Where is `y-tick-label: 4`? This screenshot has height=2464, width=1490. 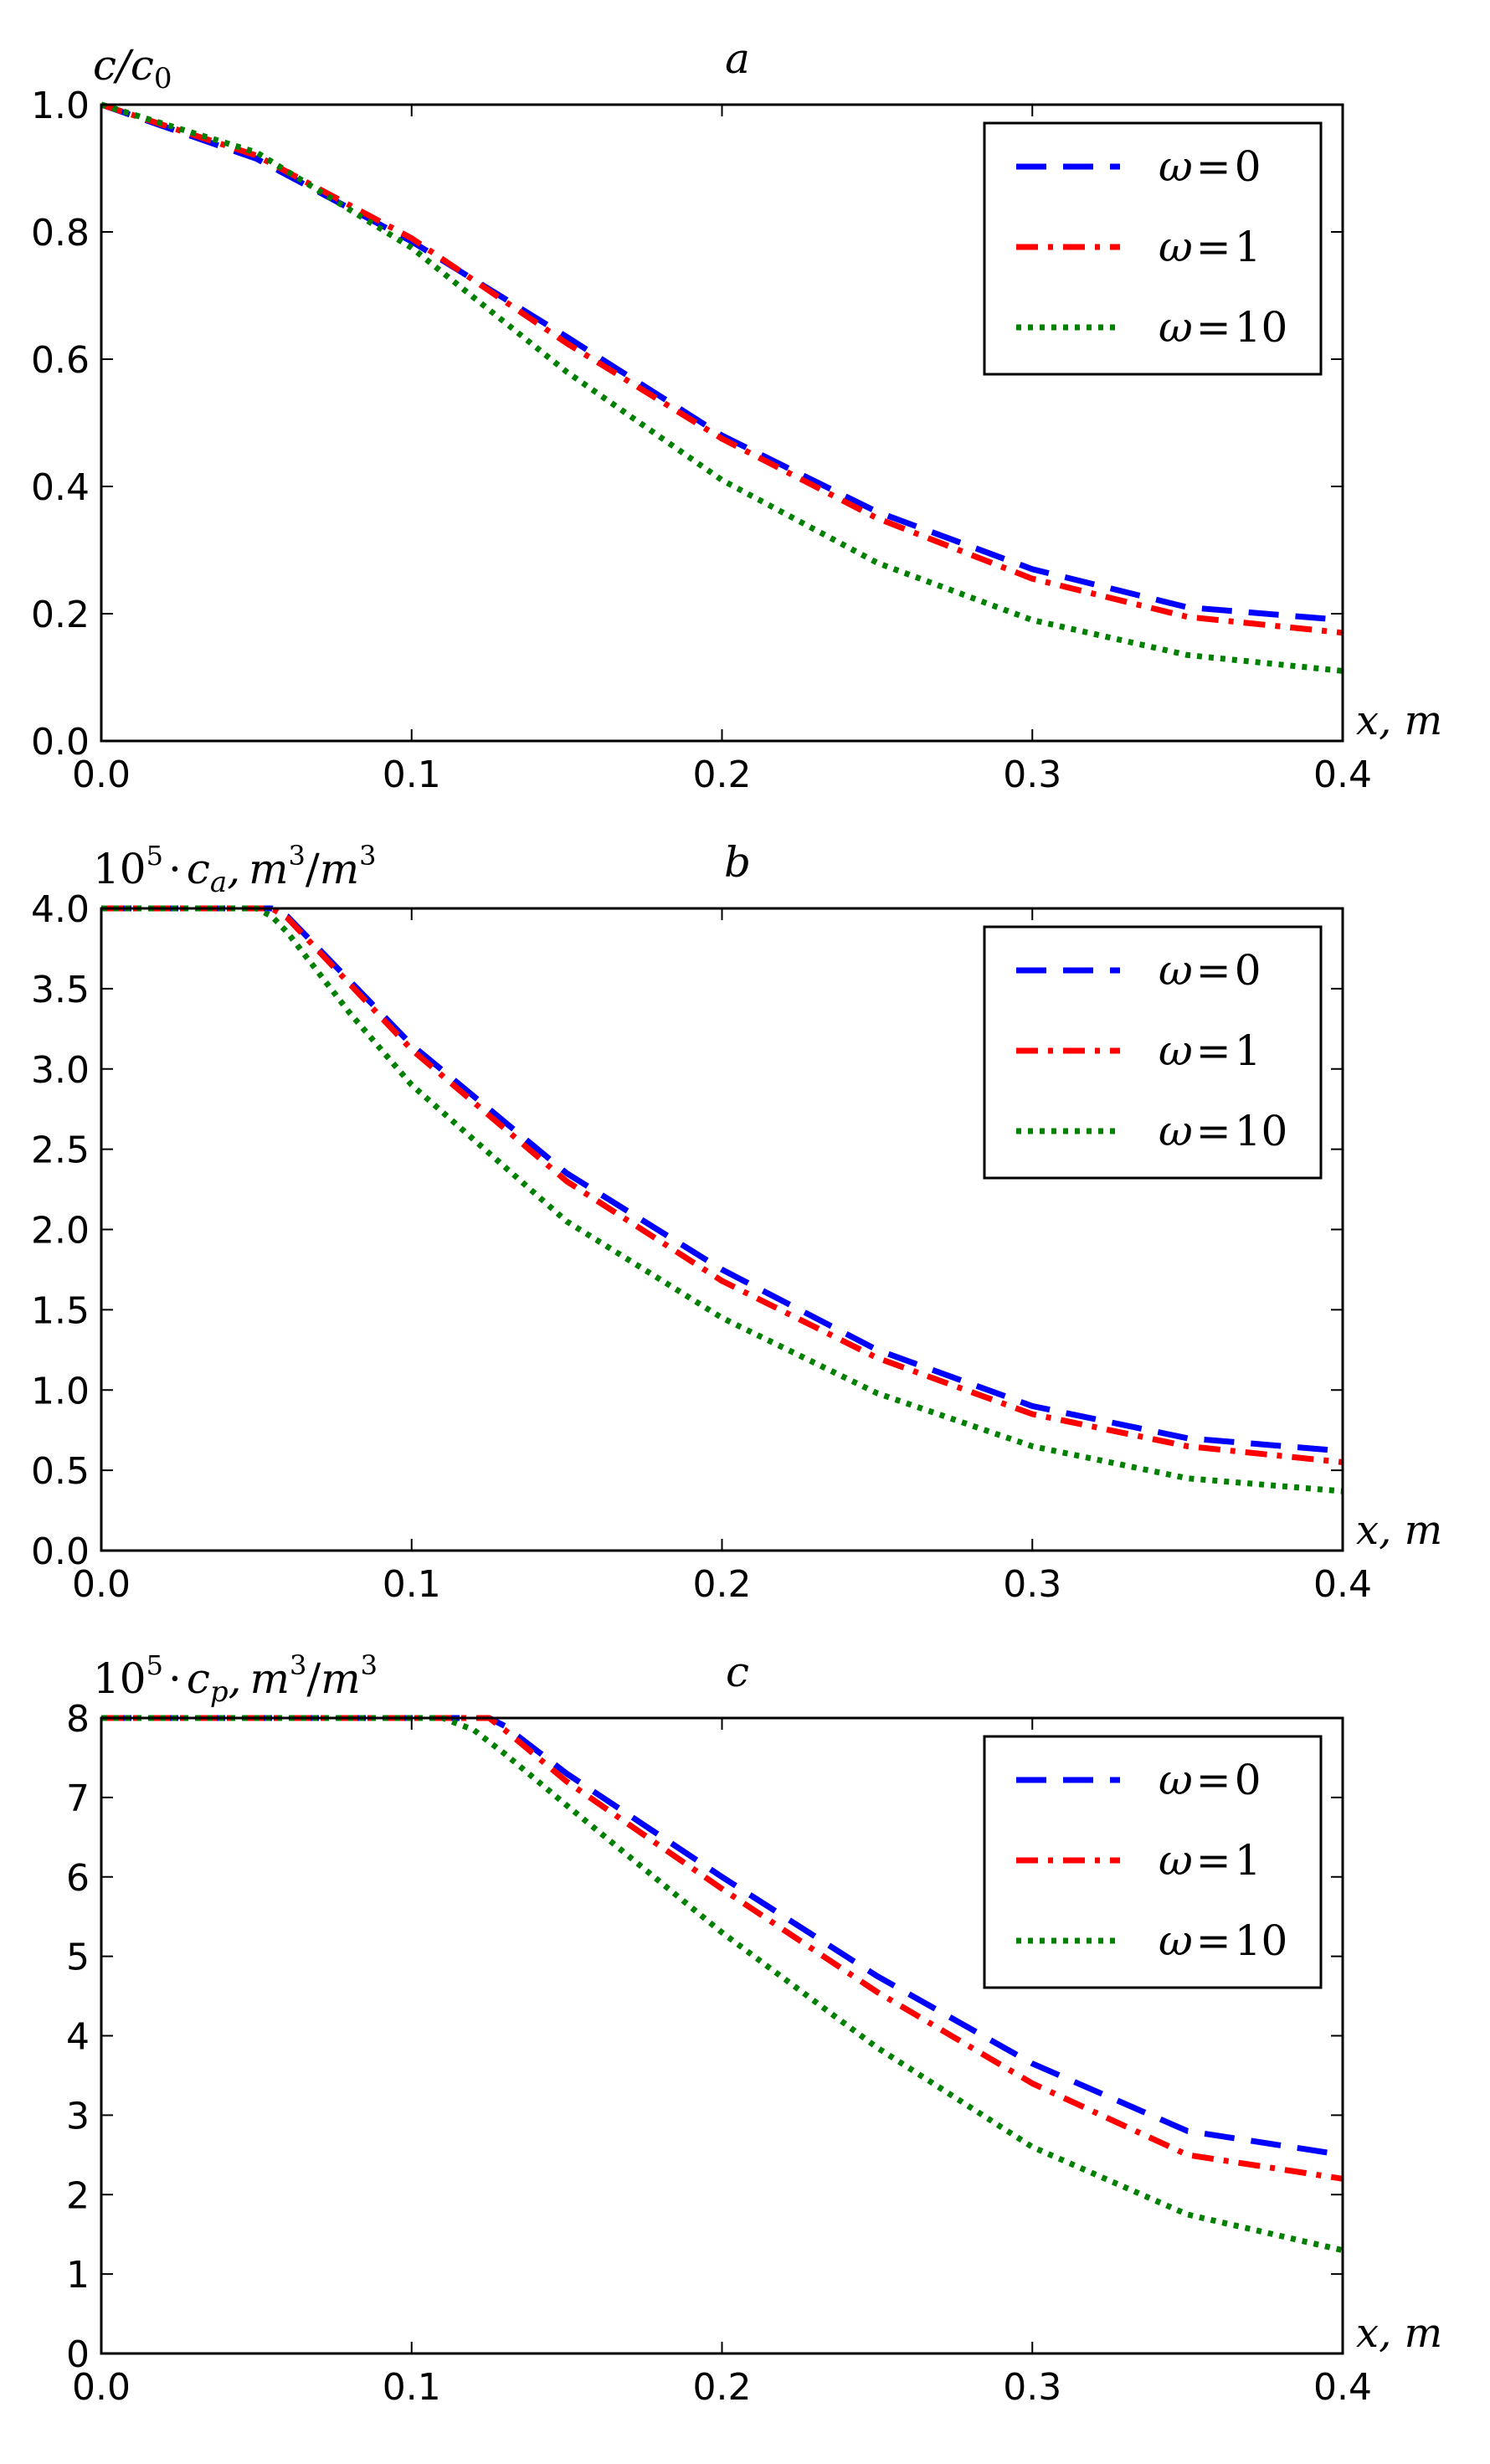
y-tick-label: 4 is located at coordinates (78, 2038).